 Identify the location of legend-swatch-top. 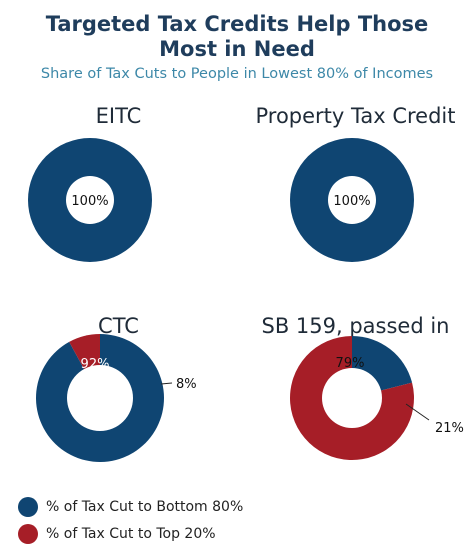
(28, 534).